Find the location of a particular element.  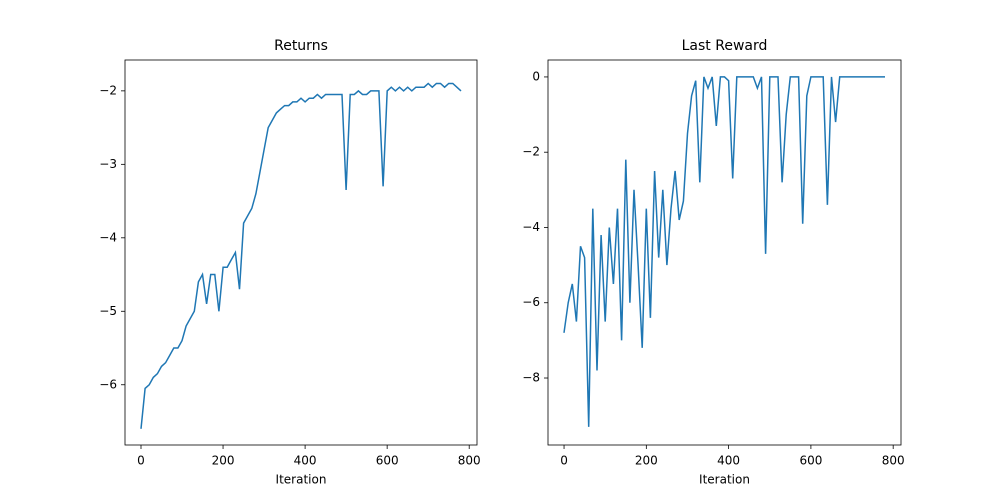

chart-title: Returns is located at coordinates (301, 46).